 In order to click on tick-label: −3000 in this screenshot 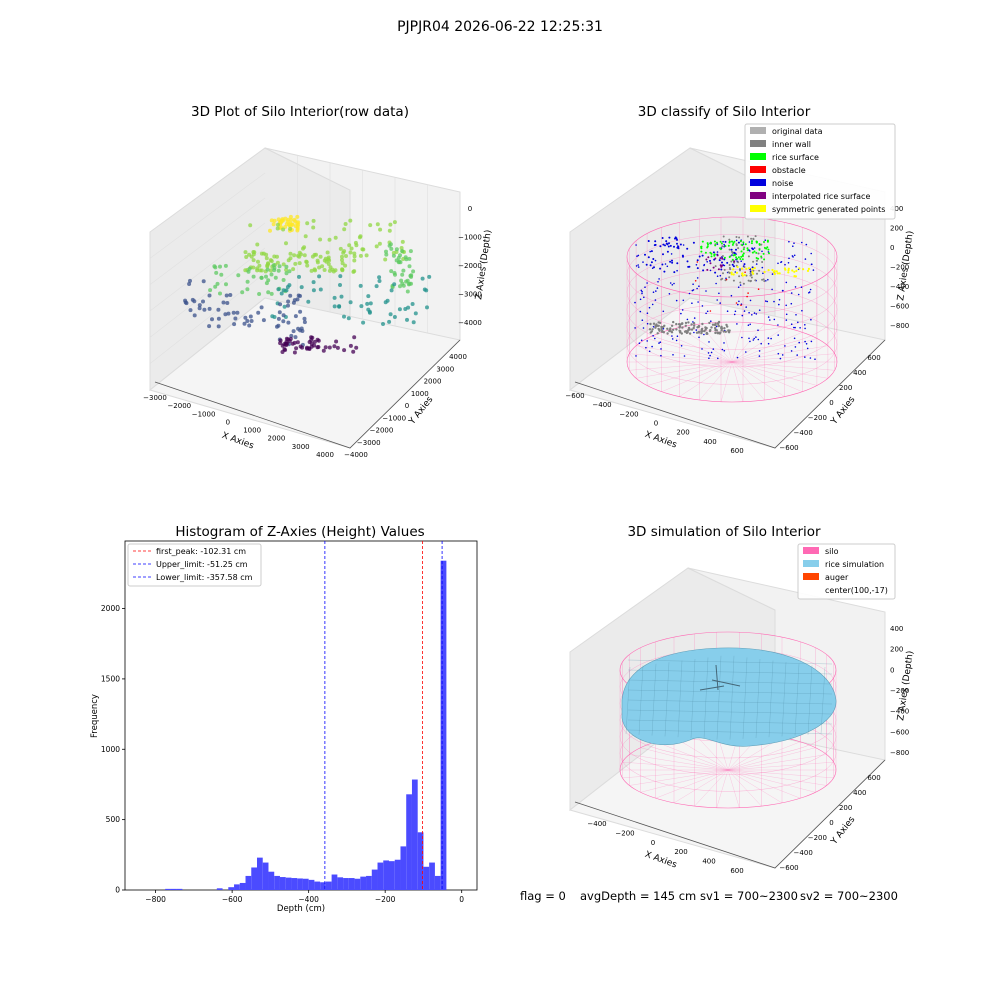, I will do `click(155, 398)`.